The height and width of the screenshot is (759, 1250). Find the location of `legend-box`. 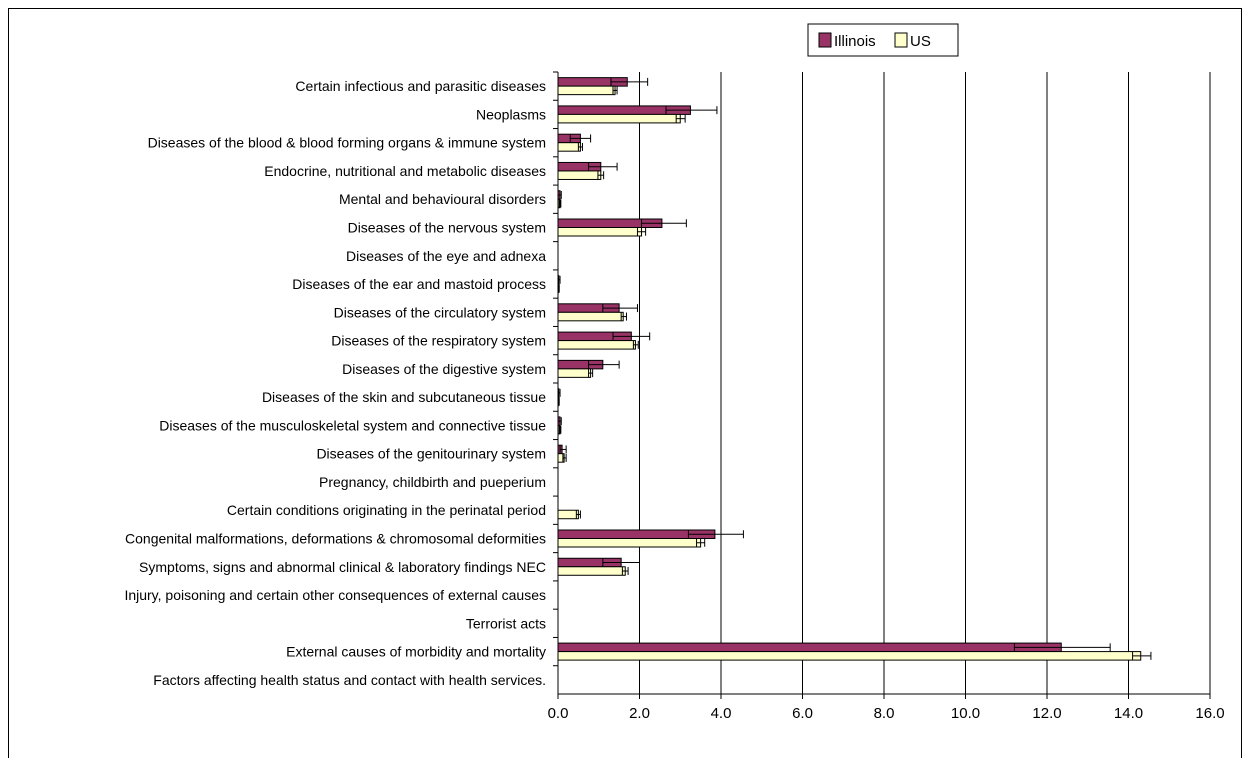

legend-box is located at coordinates (883, 40).